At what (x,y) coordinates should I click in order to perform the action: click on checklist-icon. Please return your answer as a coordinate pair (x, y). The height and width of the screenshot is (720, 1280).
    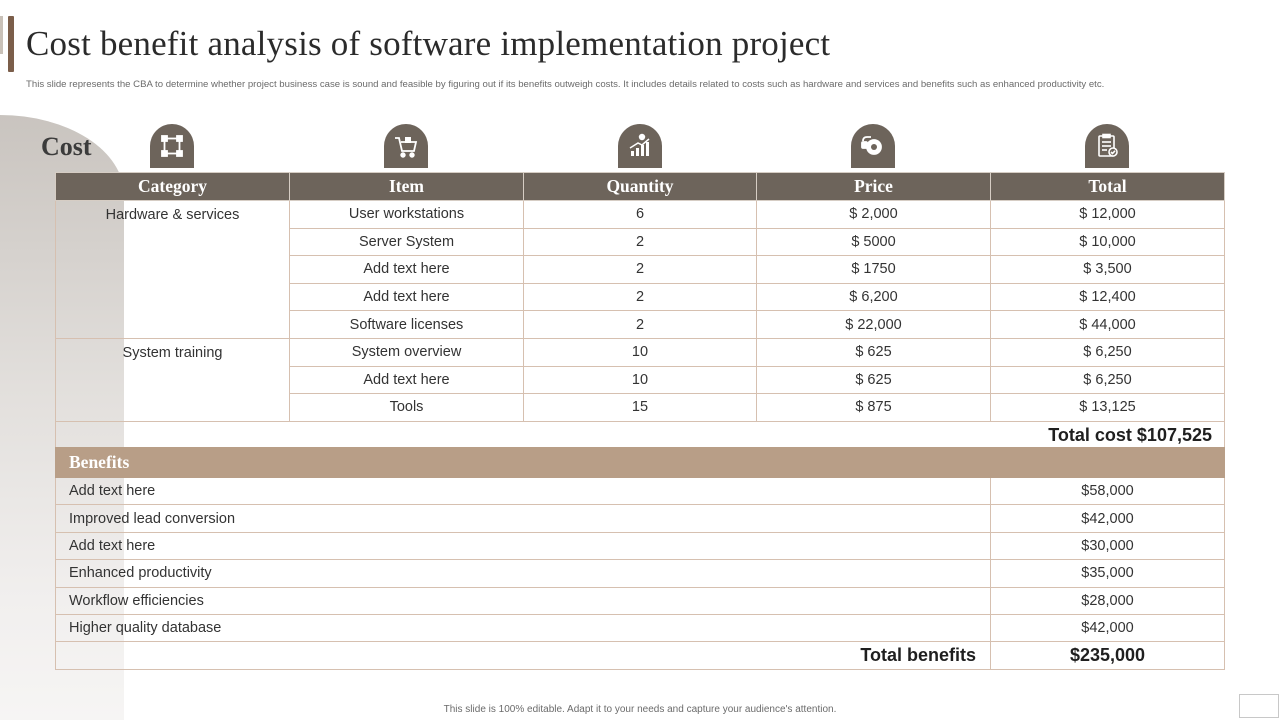
    Looking at the image, I should click on (1107, 146).